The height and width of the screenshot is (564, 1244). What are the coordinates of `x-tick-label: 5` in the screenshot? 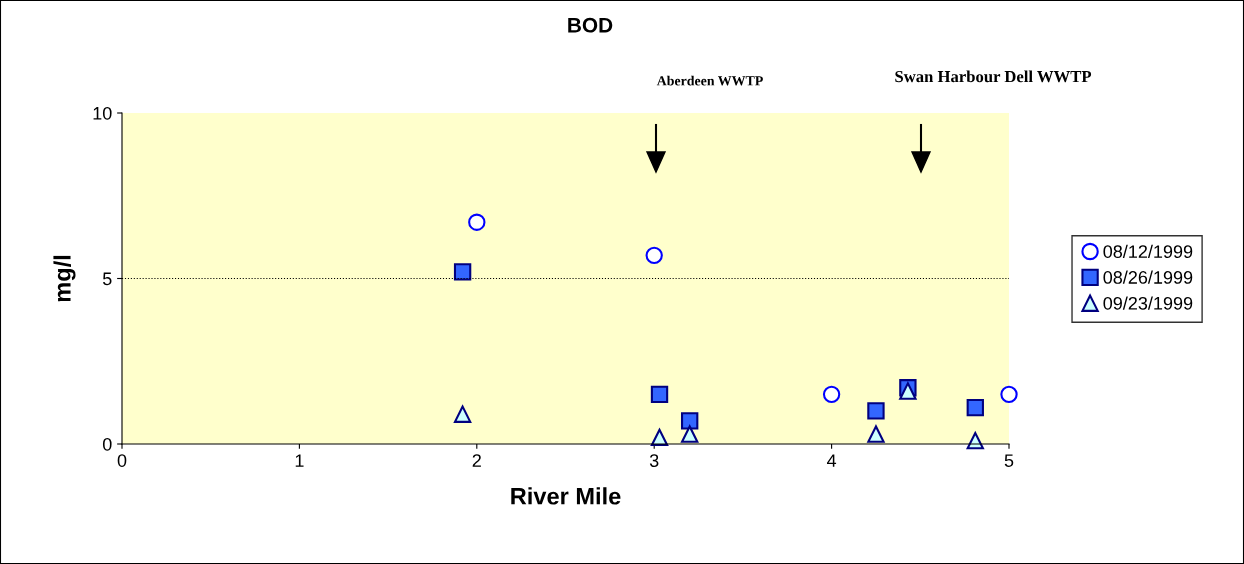 It's located at (1009, 460).